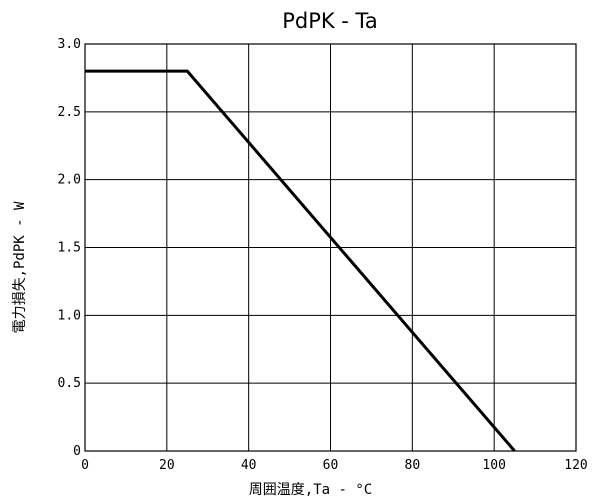  Describe the element at coordinates (330, 21) in the screenshot. I see `chart-title: PdPK - Ta` at that location.